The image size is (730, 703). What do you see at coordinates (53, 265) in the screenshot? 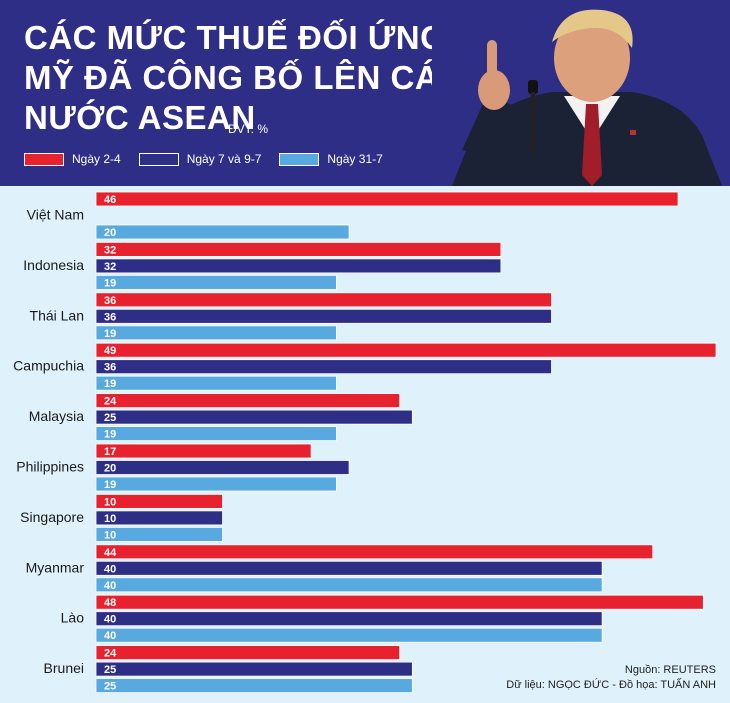
I see `category-label: Indonesia` at bounding box center [53, 265].